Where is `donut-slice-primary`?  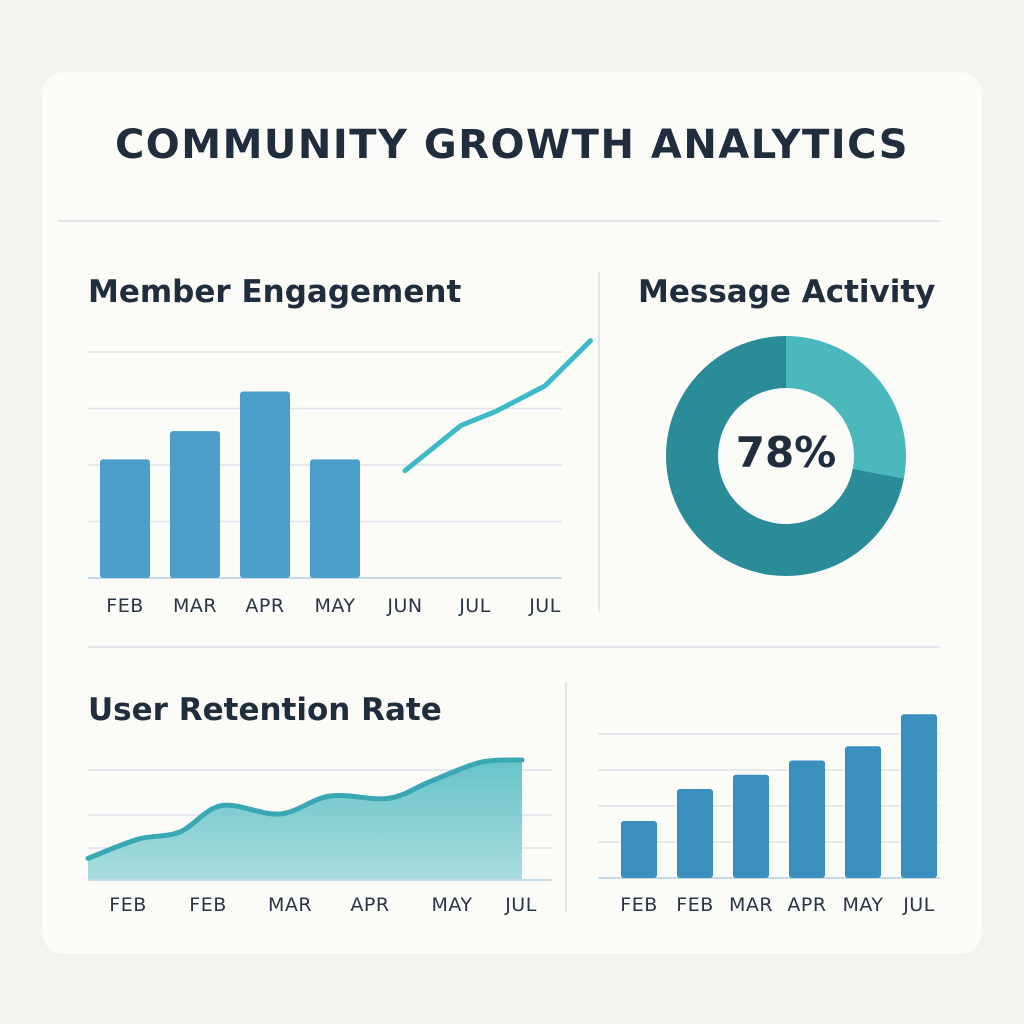 donut-slice-primary is located at coordinates (785, 456).